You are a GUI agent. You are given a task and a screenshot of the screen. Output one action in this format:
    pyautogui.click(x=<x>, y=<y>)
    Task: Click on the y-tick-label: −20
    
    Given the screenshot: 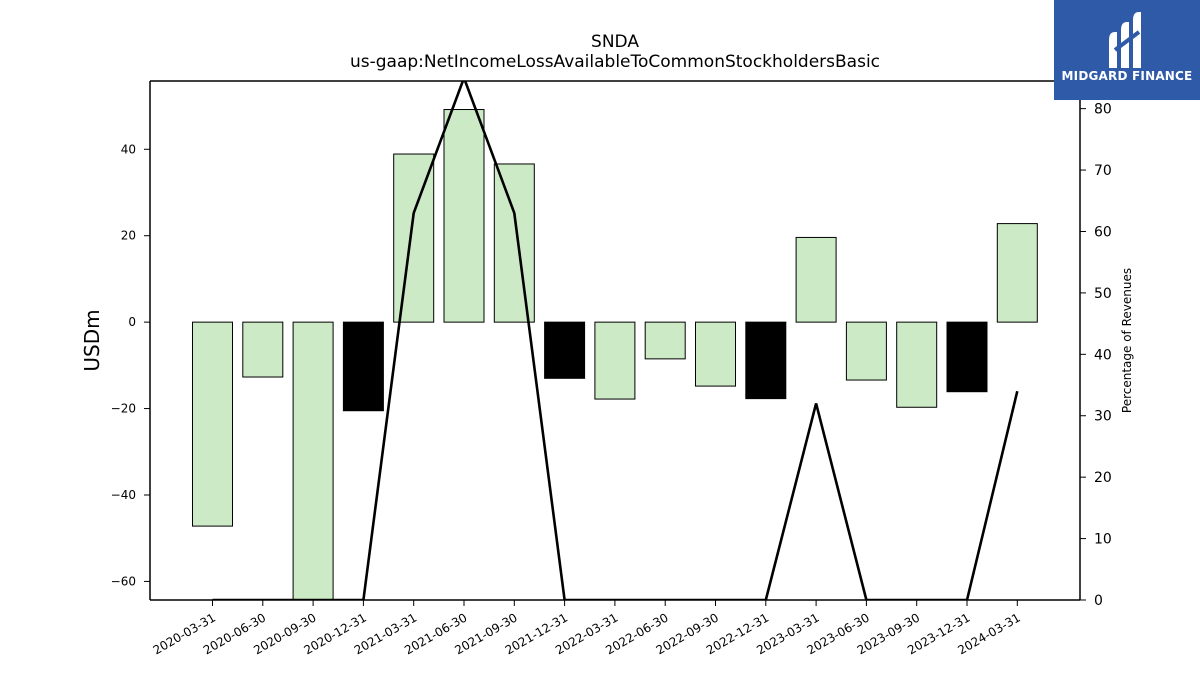 What is the action you would take?
    pyautogui.click(x=123, y=409)
    